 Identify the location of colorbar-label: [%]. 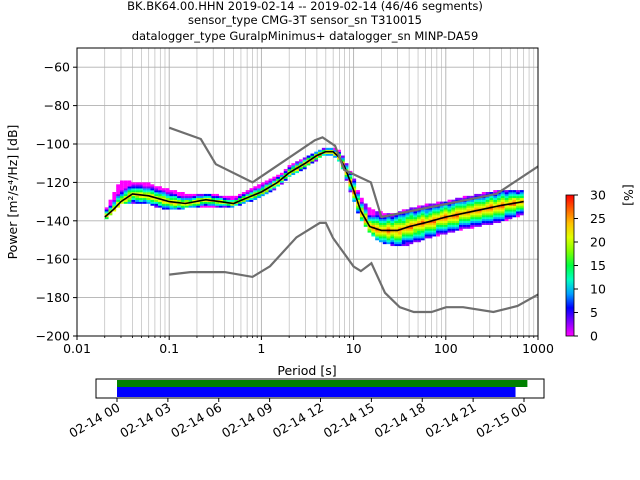
(628, 195).